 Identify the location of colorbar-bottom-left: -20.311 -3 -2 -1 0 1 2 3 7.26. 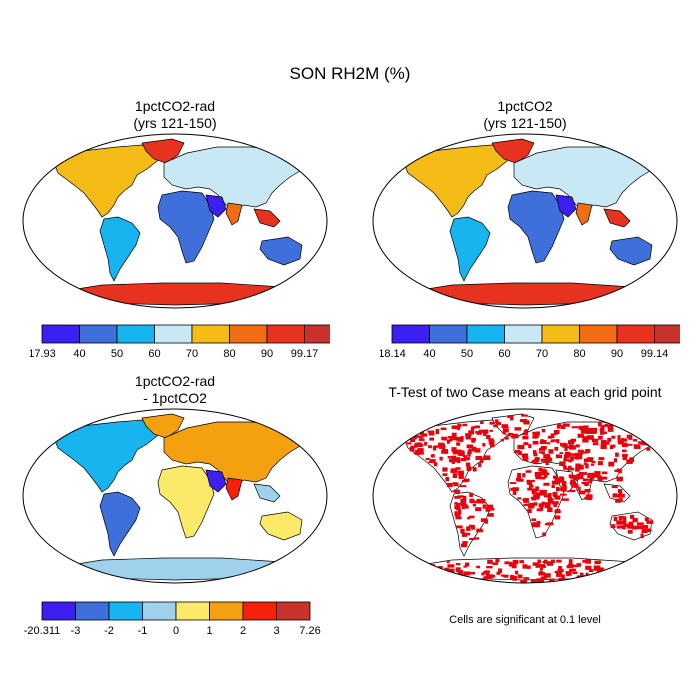
(172, 619).